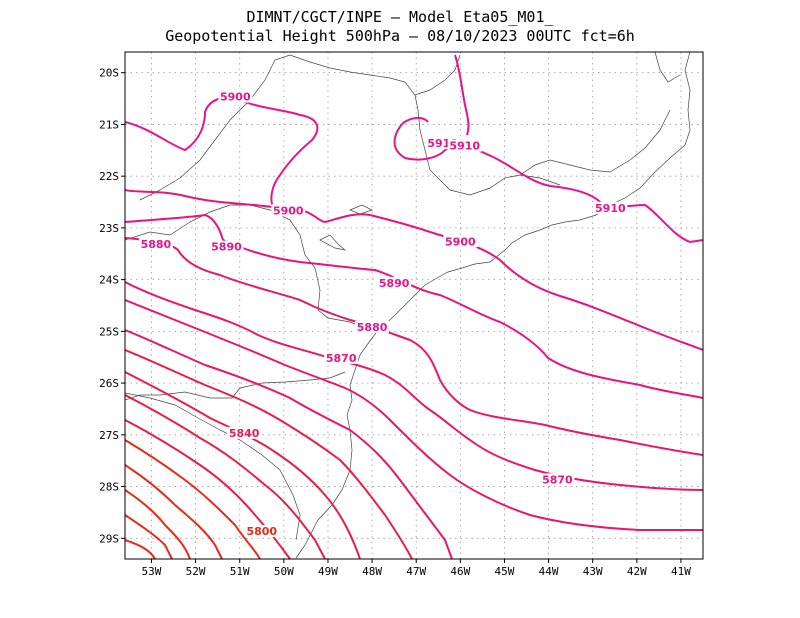 Image resolution: width=800 pixels, height=618 pixels. I want to click on lat-tick-label: 22S, so click(109, 176).